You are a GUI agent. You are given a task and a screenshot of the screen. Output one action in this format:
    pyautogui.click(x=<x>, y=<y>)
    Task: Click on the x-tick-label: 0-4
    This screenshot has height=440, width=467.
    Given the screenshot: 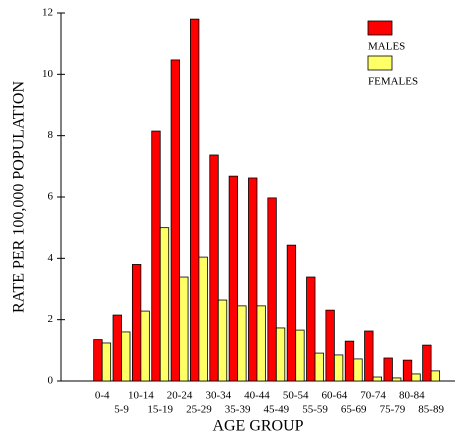 What is the action you would take?
    pyautogui.click(x=102, y=396)
    